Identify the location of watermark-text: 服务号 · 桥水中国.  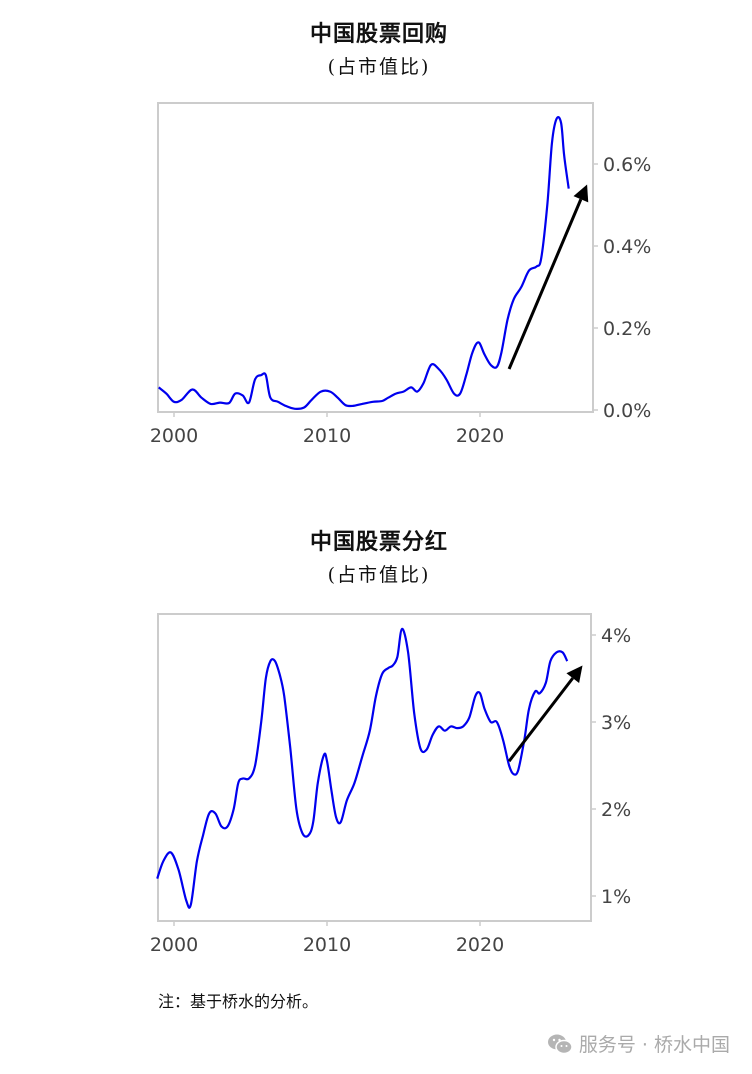
(654, 1045).